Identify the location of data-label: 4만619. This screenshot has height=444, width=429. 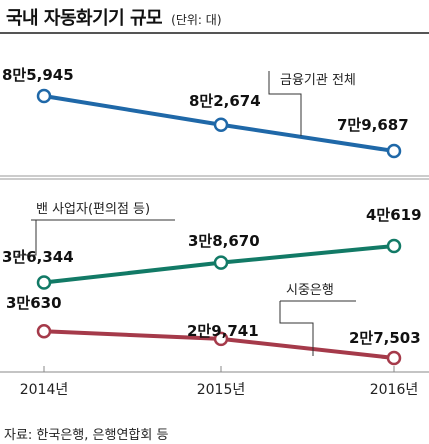
(394, 215).